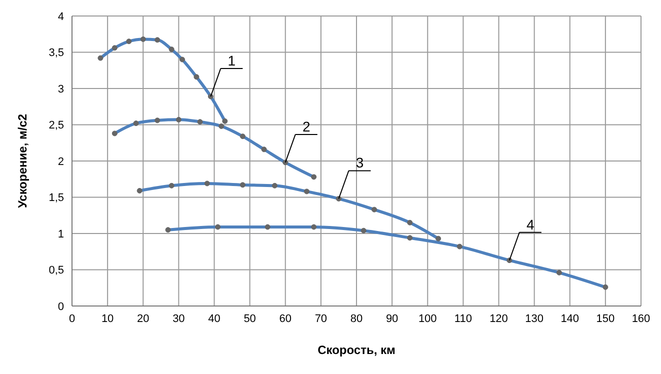 This screenshot has height=374, width=661. What do you see at coordinates (56, 198) in the screenshot?
I see `y-tick-label: 1,5` at bounding box center [56, 198].